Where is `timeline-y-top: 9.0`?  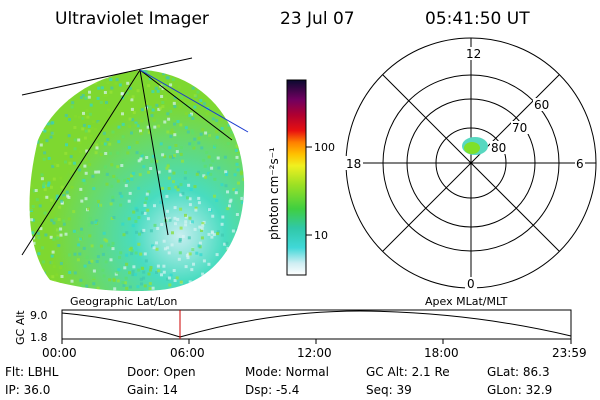
timeline-y-top: 9.0 is located at coordinates (39, 315).